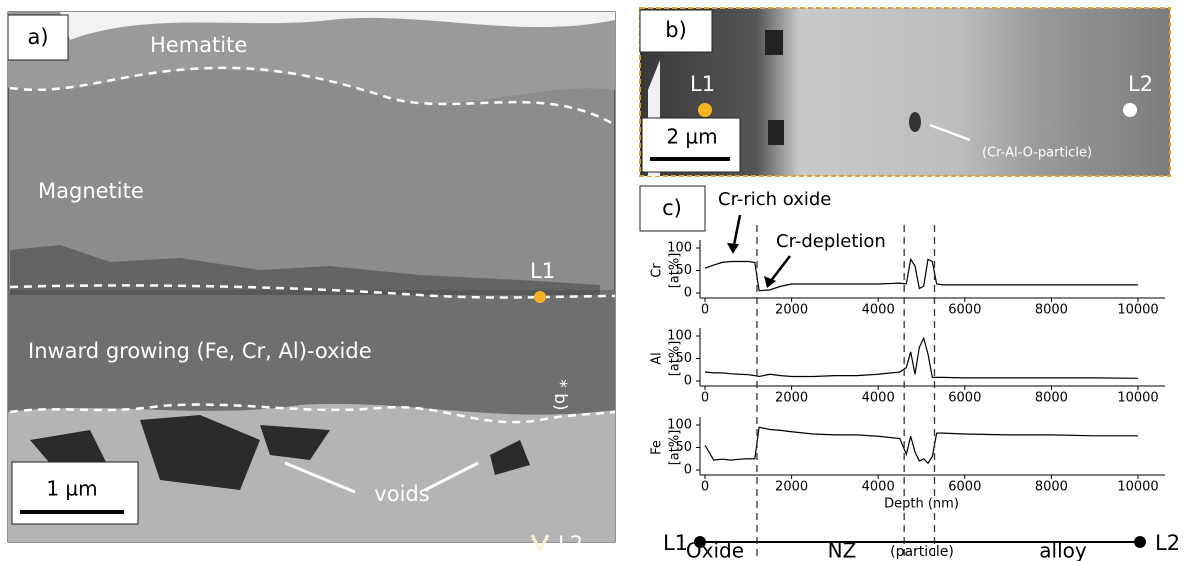 This screenshot has height=561, width=1195. What do you see at coordinates (657, 358) in the screenshot?
I see `y-label: Al` at bounding box center [657, 358].